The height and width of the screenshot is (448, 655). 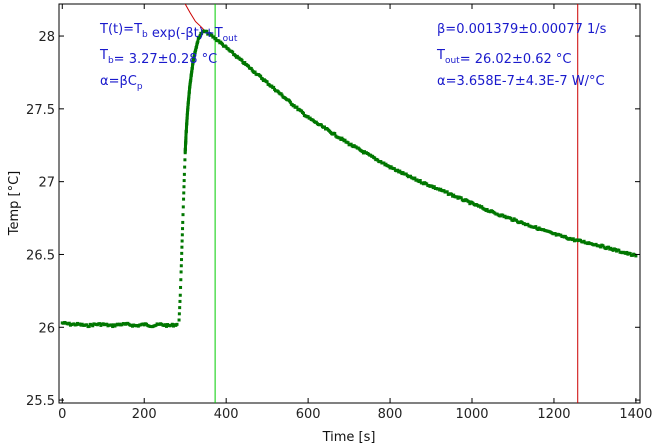 What do you see at coordinates (504, 57) in the screenshot?
I see `annotation-right-2: Tout= 26.02±0.62 °C` at bounding box center [504, 57].